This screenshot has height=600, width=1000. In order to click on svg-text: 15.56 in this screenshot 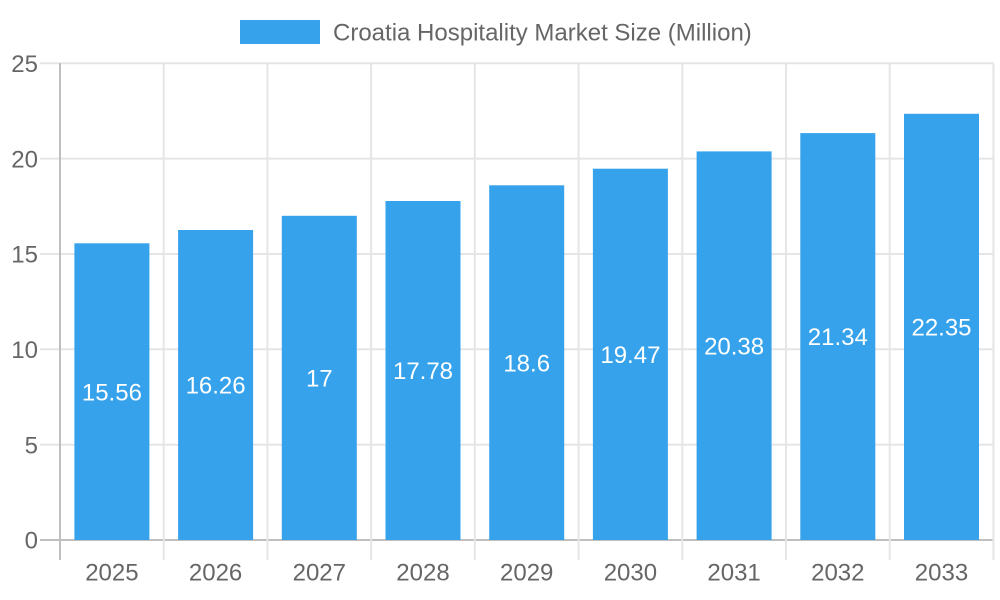, I will do `click(112, 392)`.